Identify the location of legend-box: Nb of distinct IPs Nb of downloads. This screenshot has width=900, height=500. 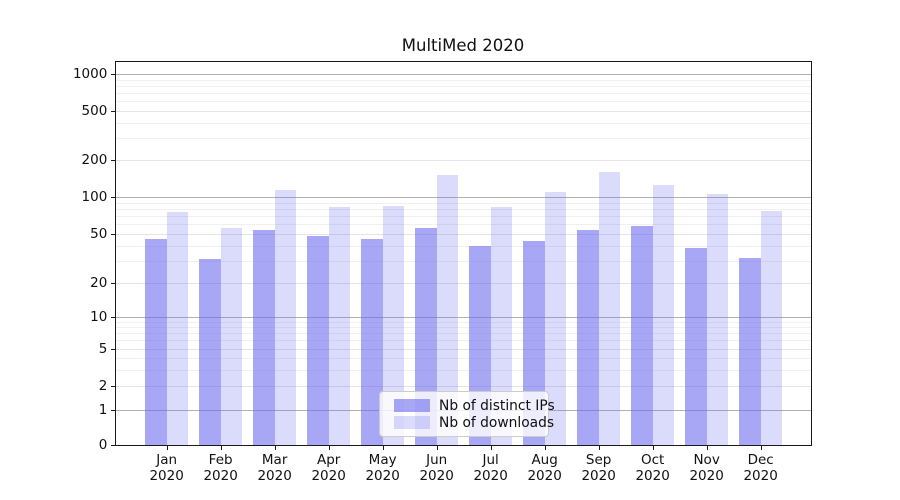
(467, 413).